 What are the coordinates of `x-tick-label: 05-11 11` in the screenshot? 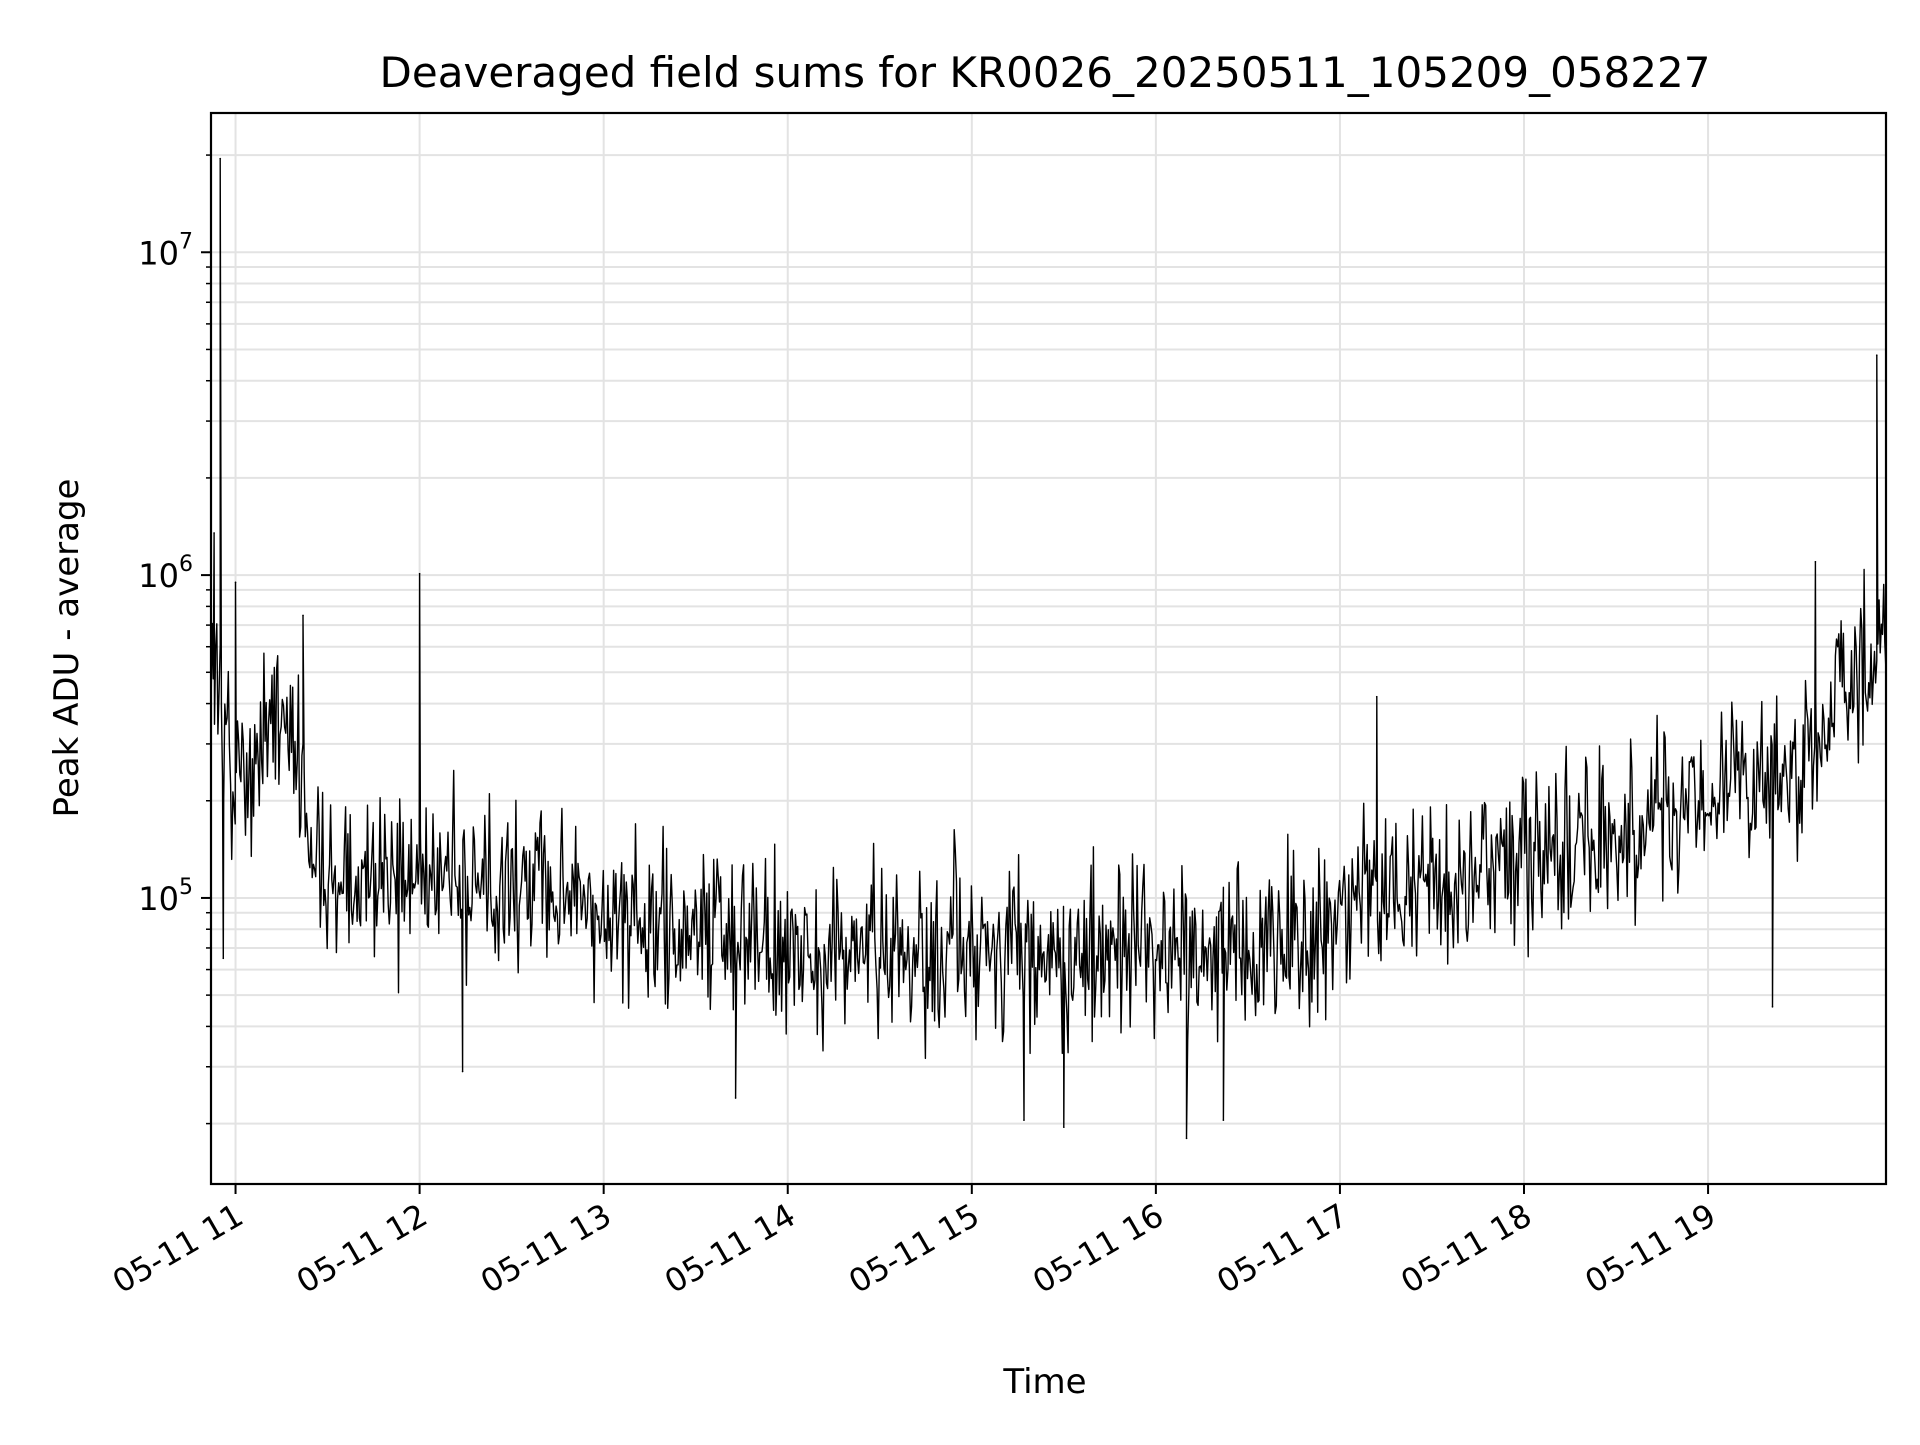 It's located at (178, 1248).